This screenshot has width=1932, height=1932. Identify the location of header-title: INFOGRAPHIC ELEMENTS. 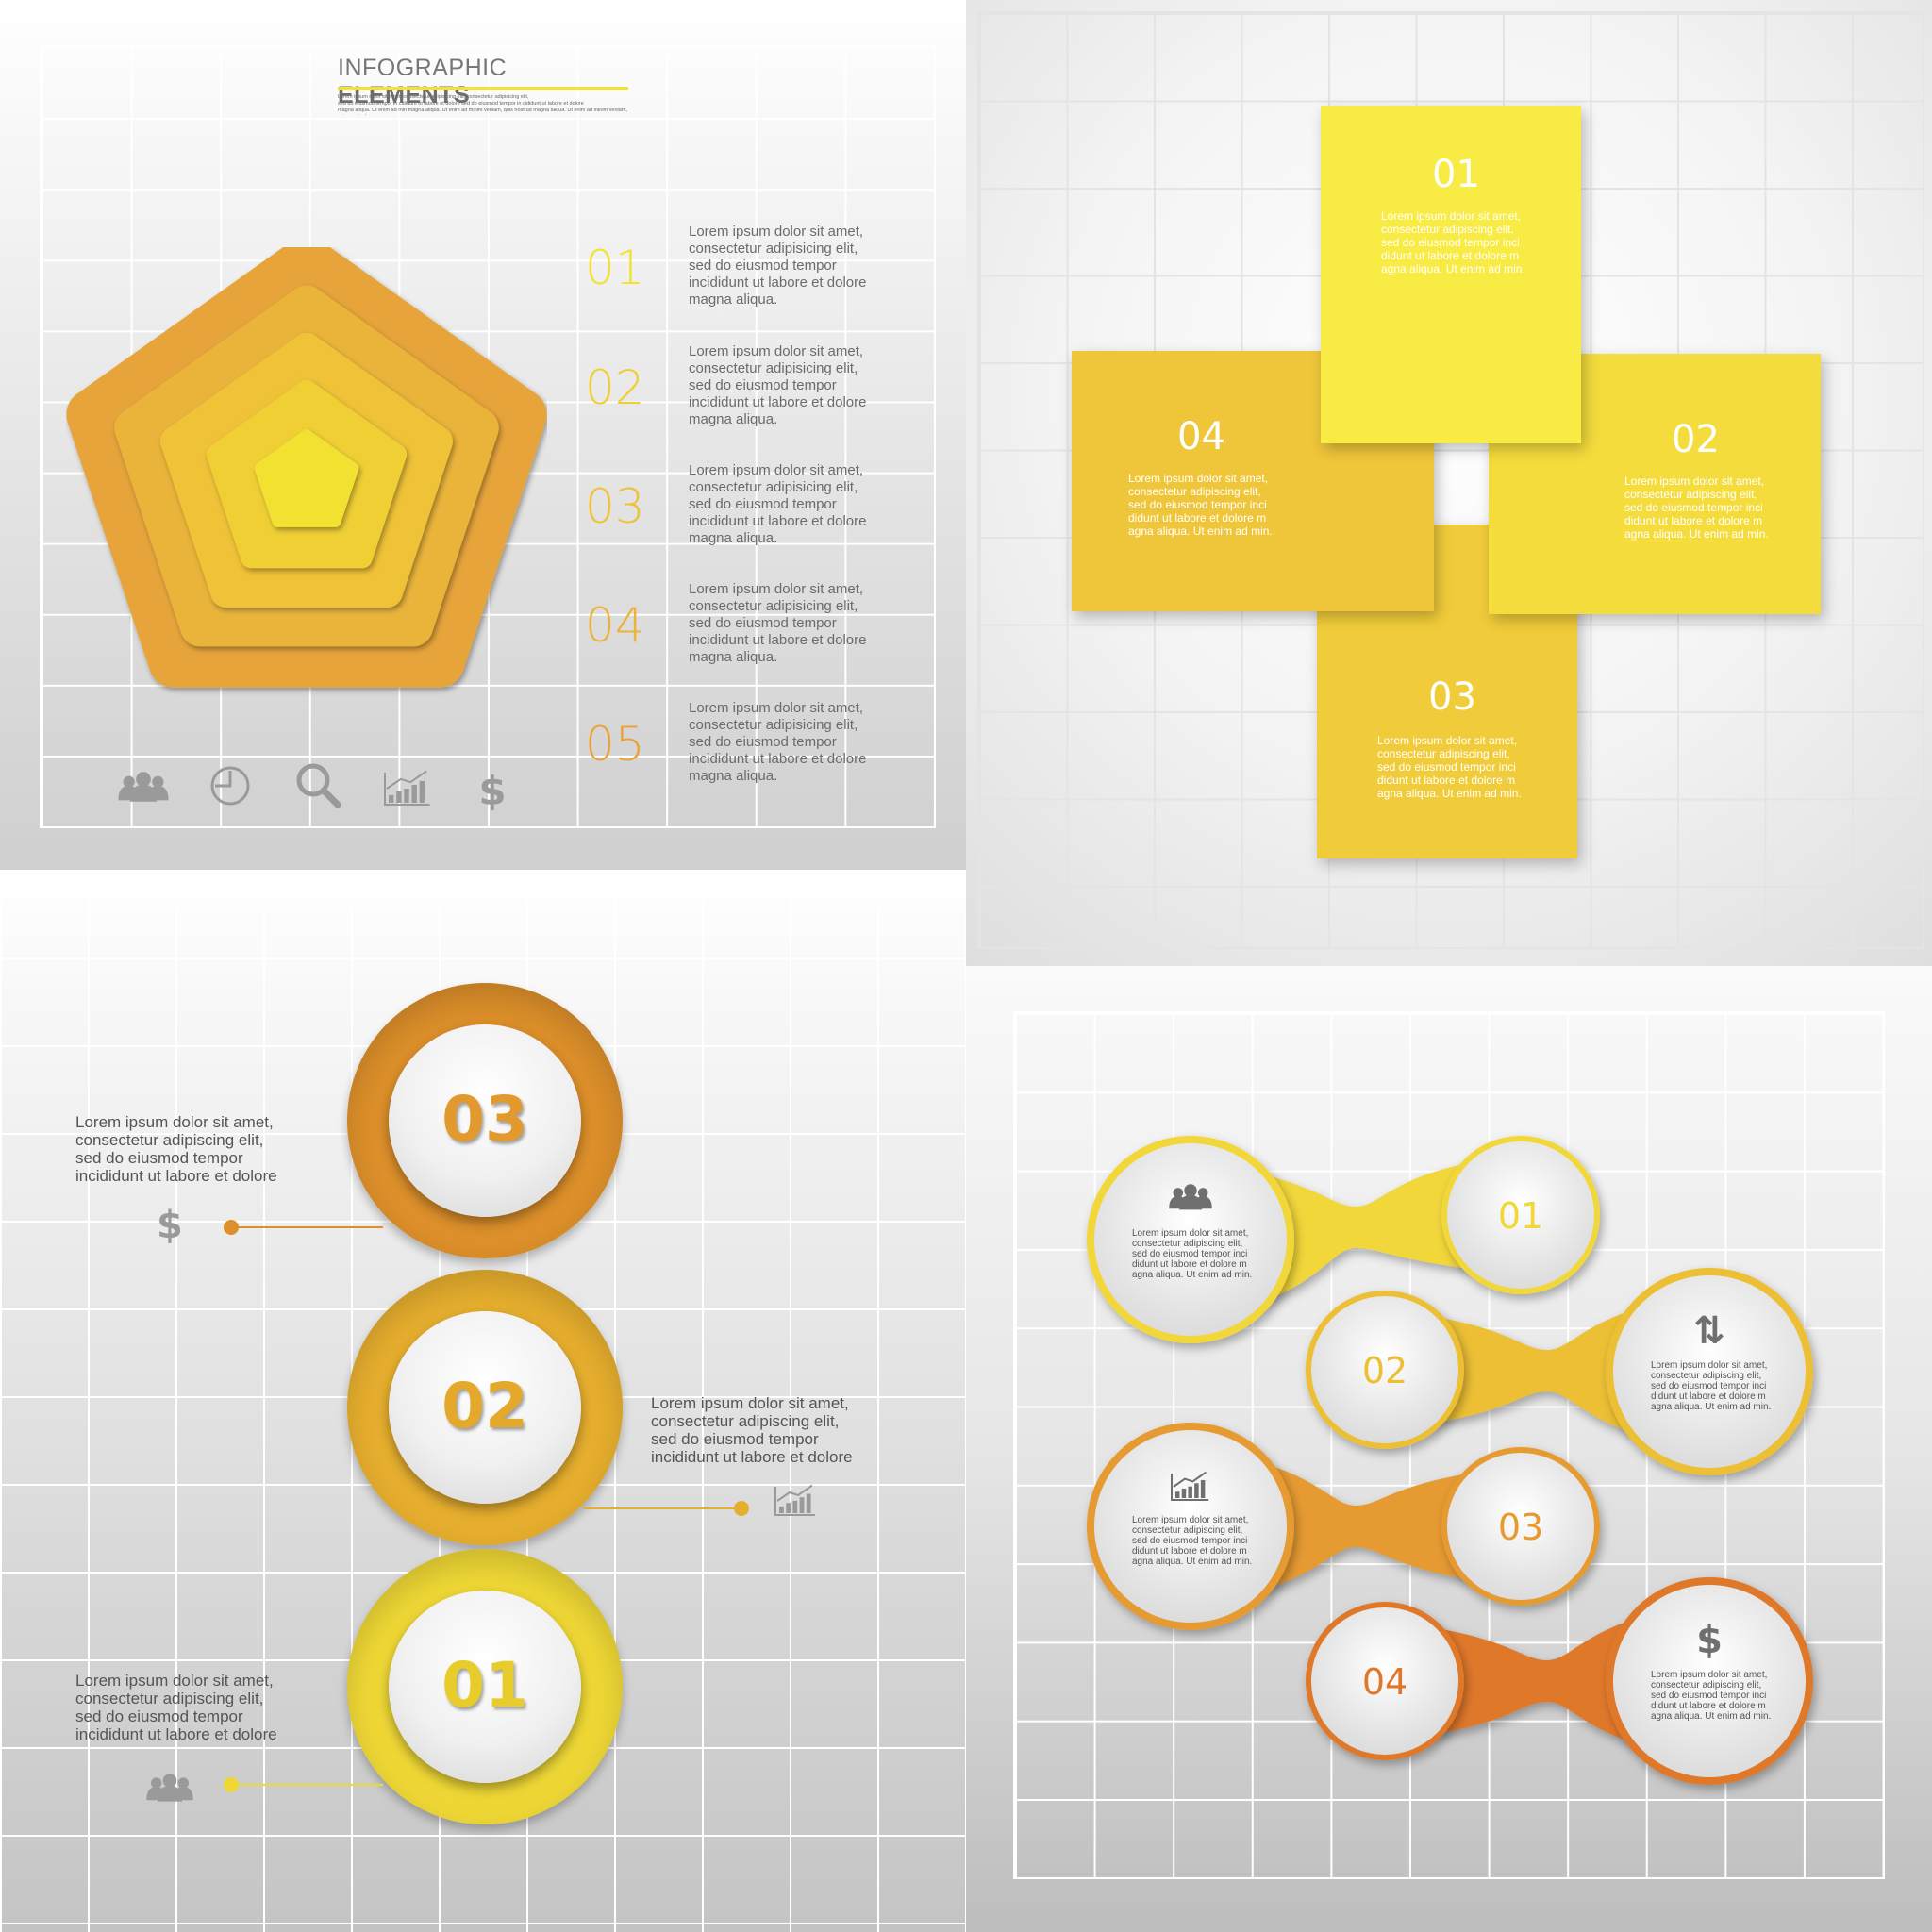
(484, 82).